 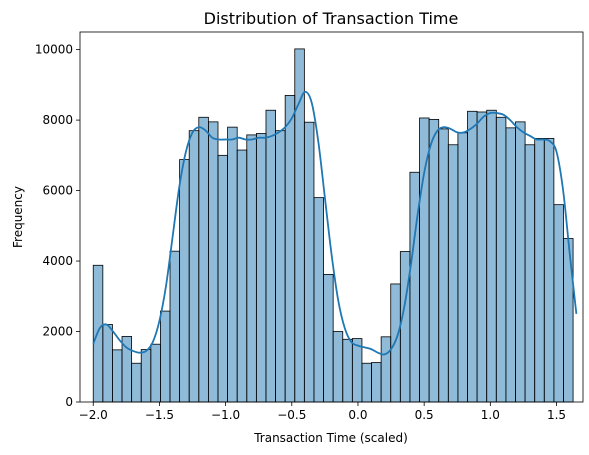 I want to click on y-tick-label: 0, so click(x=69, y=402).